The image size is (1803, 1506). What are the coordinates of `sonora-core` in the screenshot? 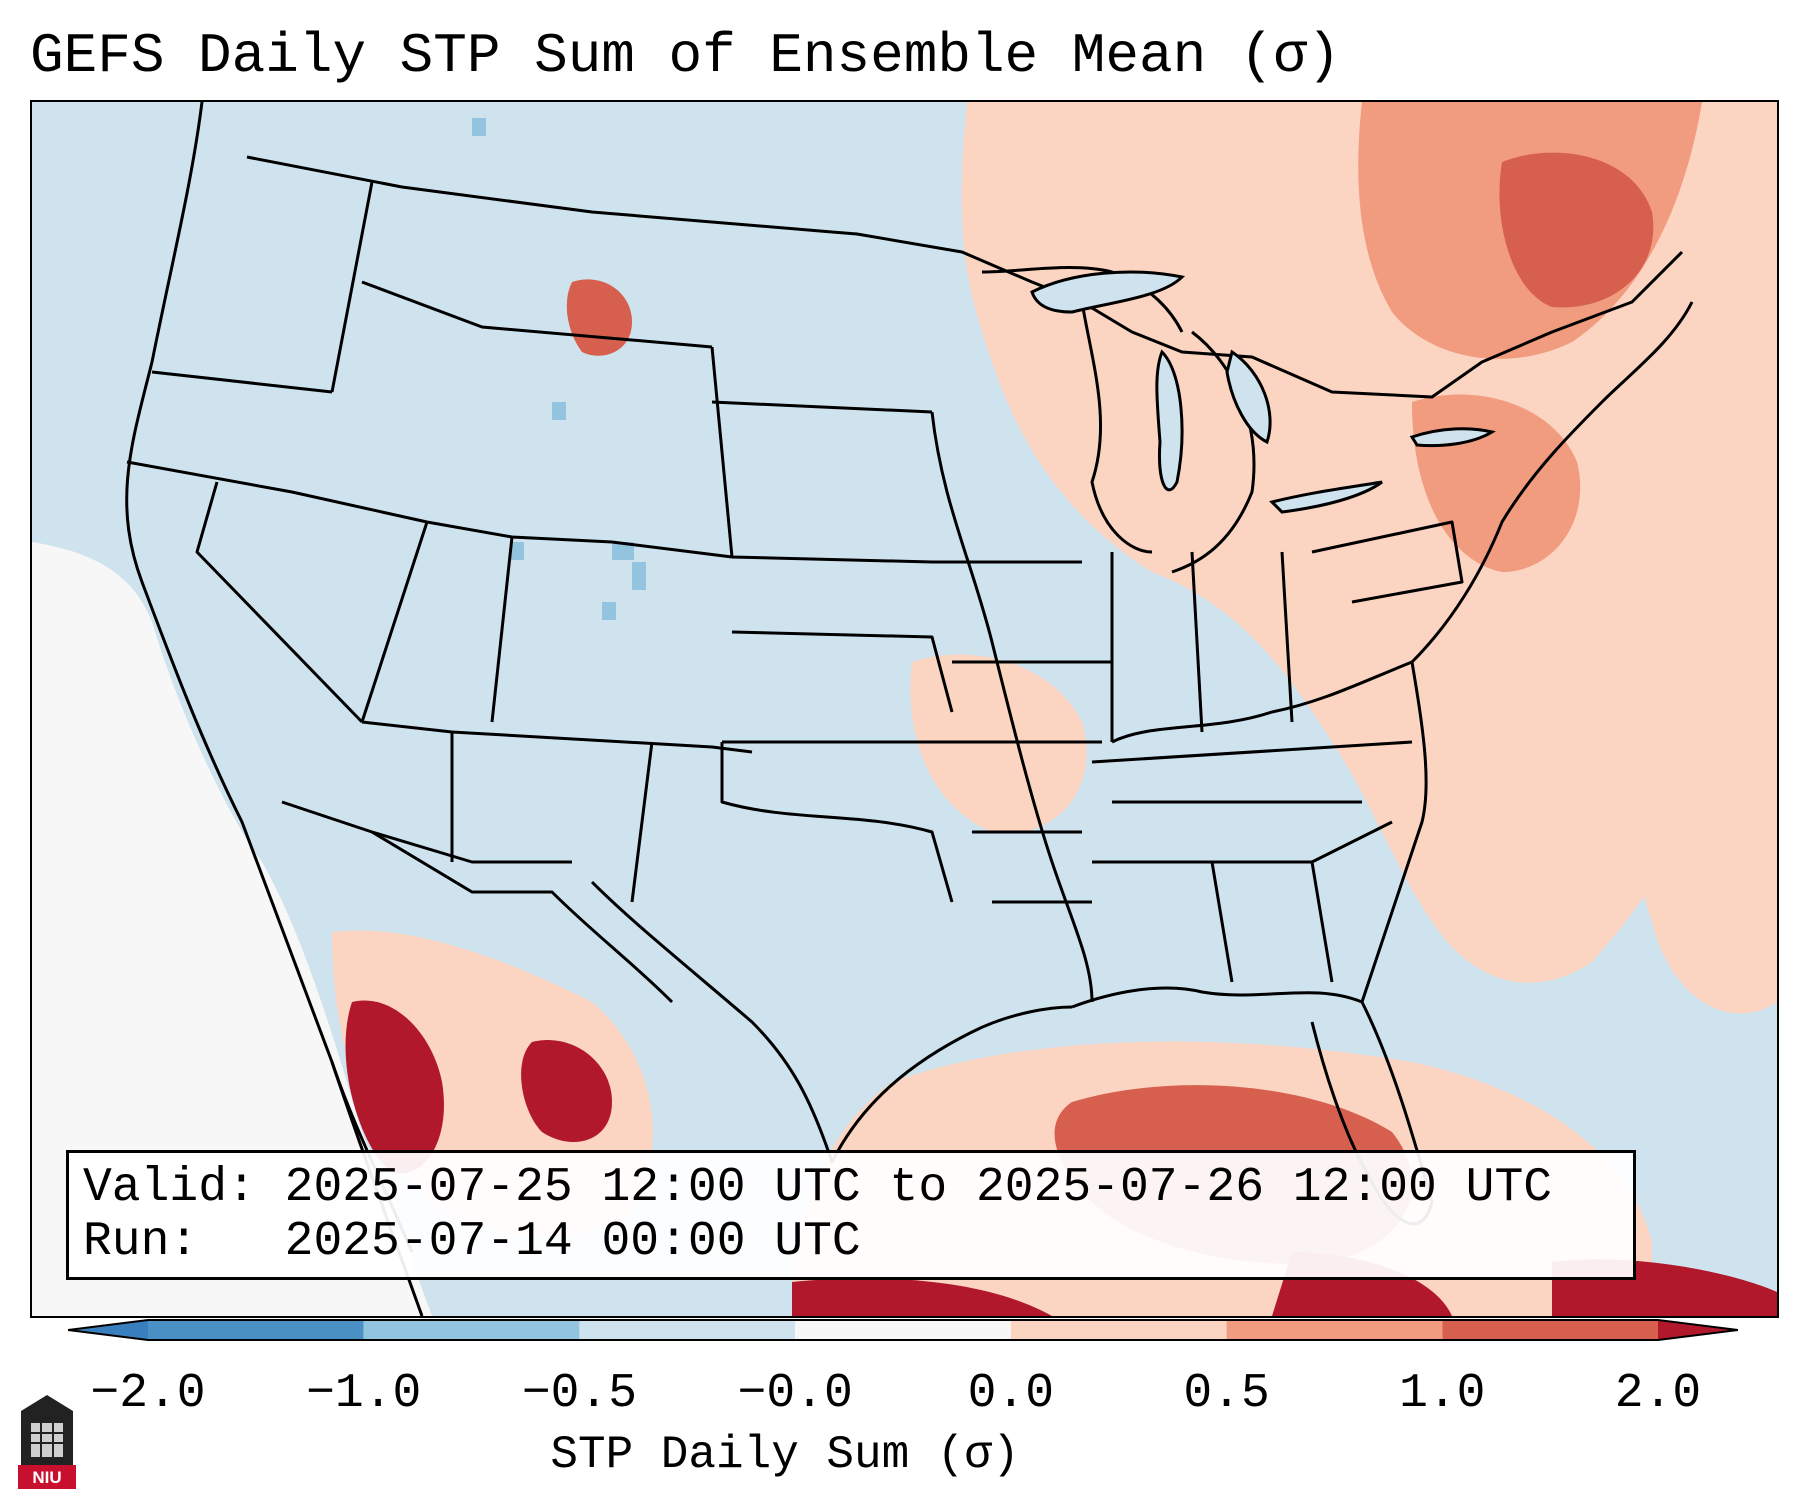 It's located at (394, 1087).